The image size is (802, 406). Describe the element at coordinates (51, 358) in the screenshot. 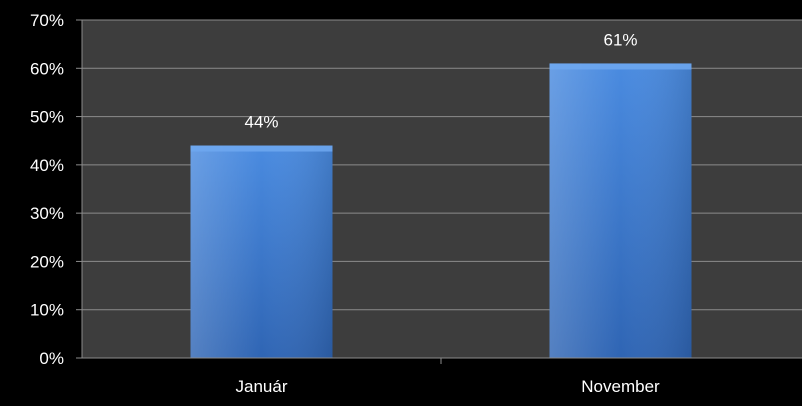

I see `y-tick-label: 0%` at that location.